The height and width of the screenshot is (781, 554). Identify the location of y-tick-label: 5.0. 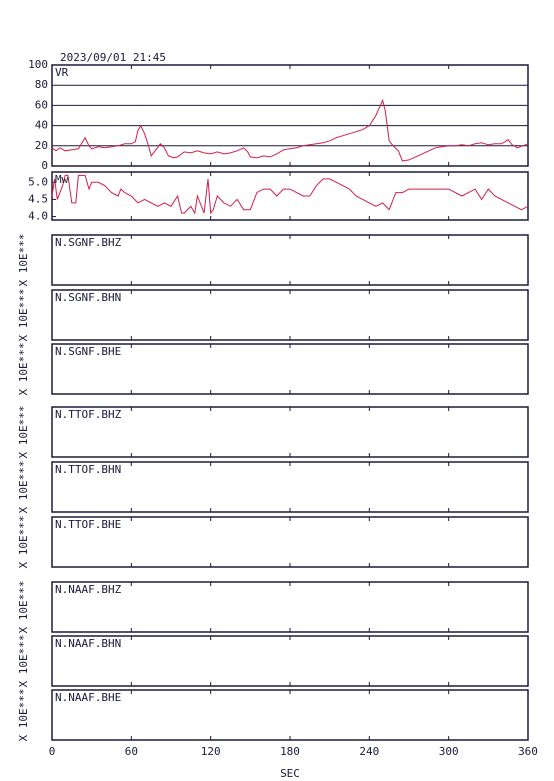
(38, 181).